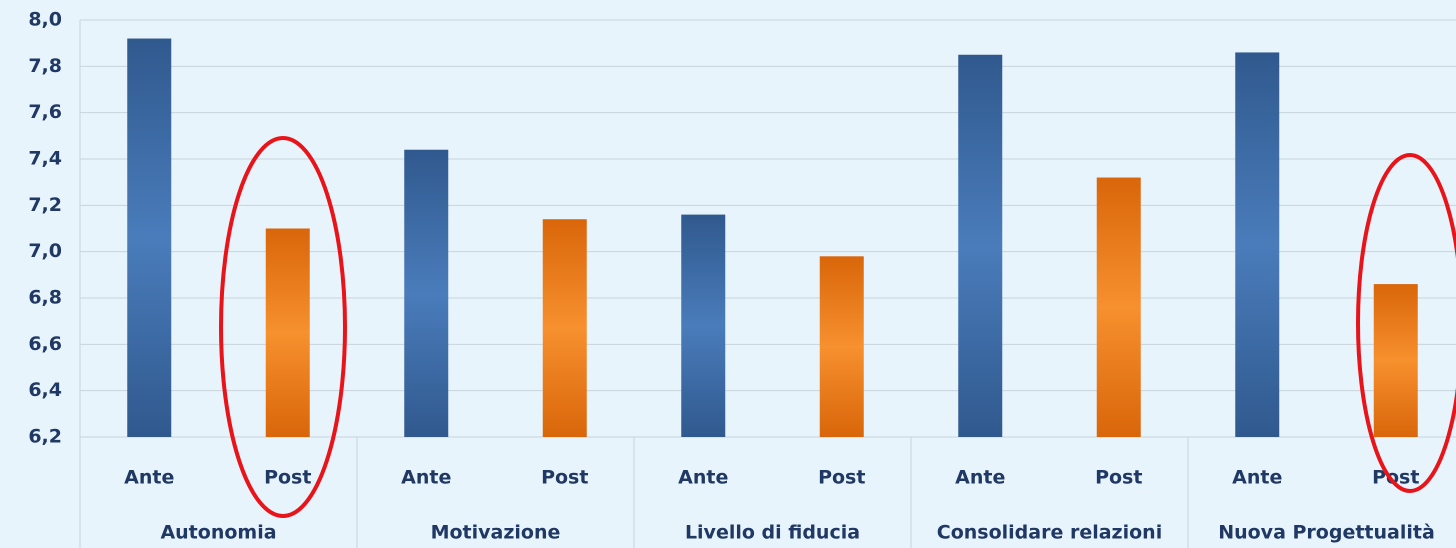 The height and width of the screenshot is (548, 1456). Describe the element at coordinates (496, 533) in the screenshot. I see `x-category-label: Motivazione` at that location.